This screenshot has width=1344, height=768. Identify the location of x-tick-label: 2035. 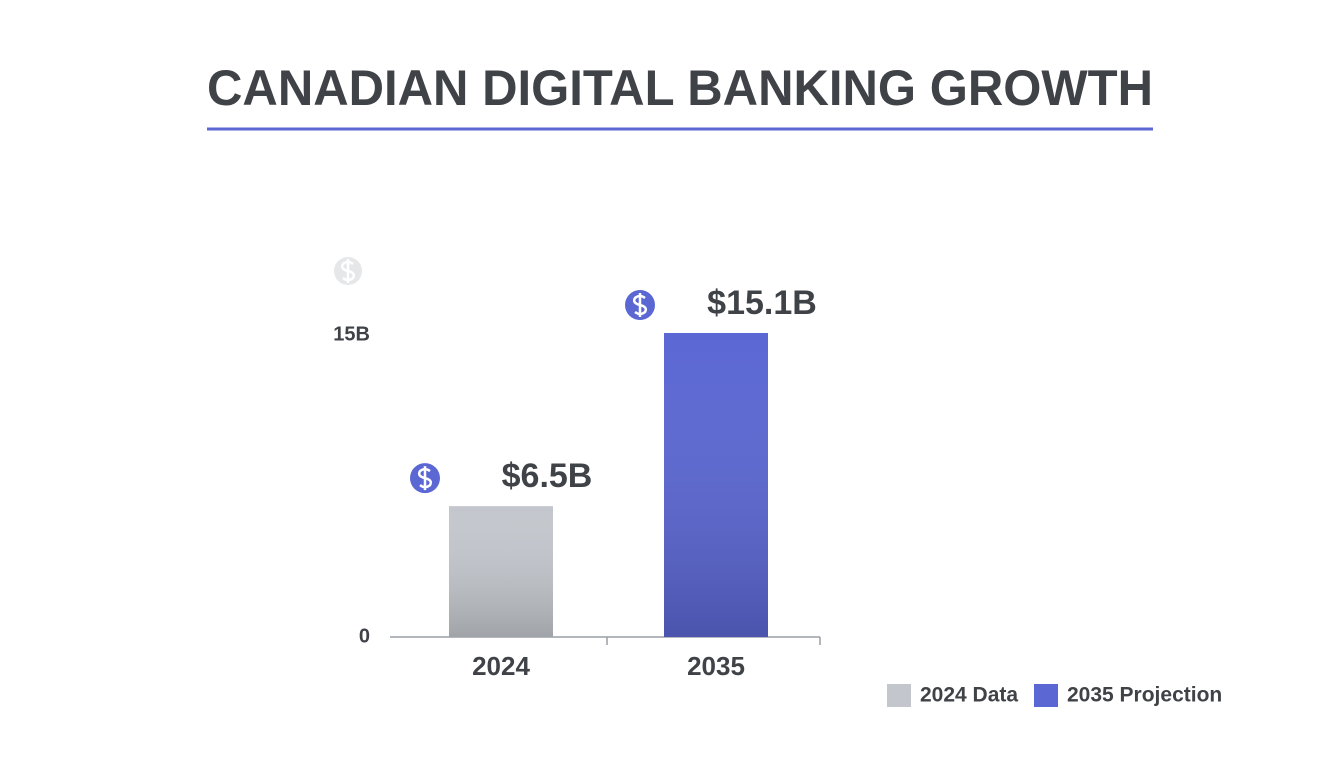
(716, 666).